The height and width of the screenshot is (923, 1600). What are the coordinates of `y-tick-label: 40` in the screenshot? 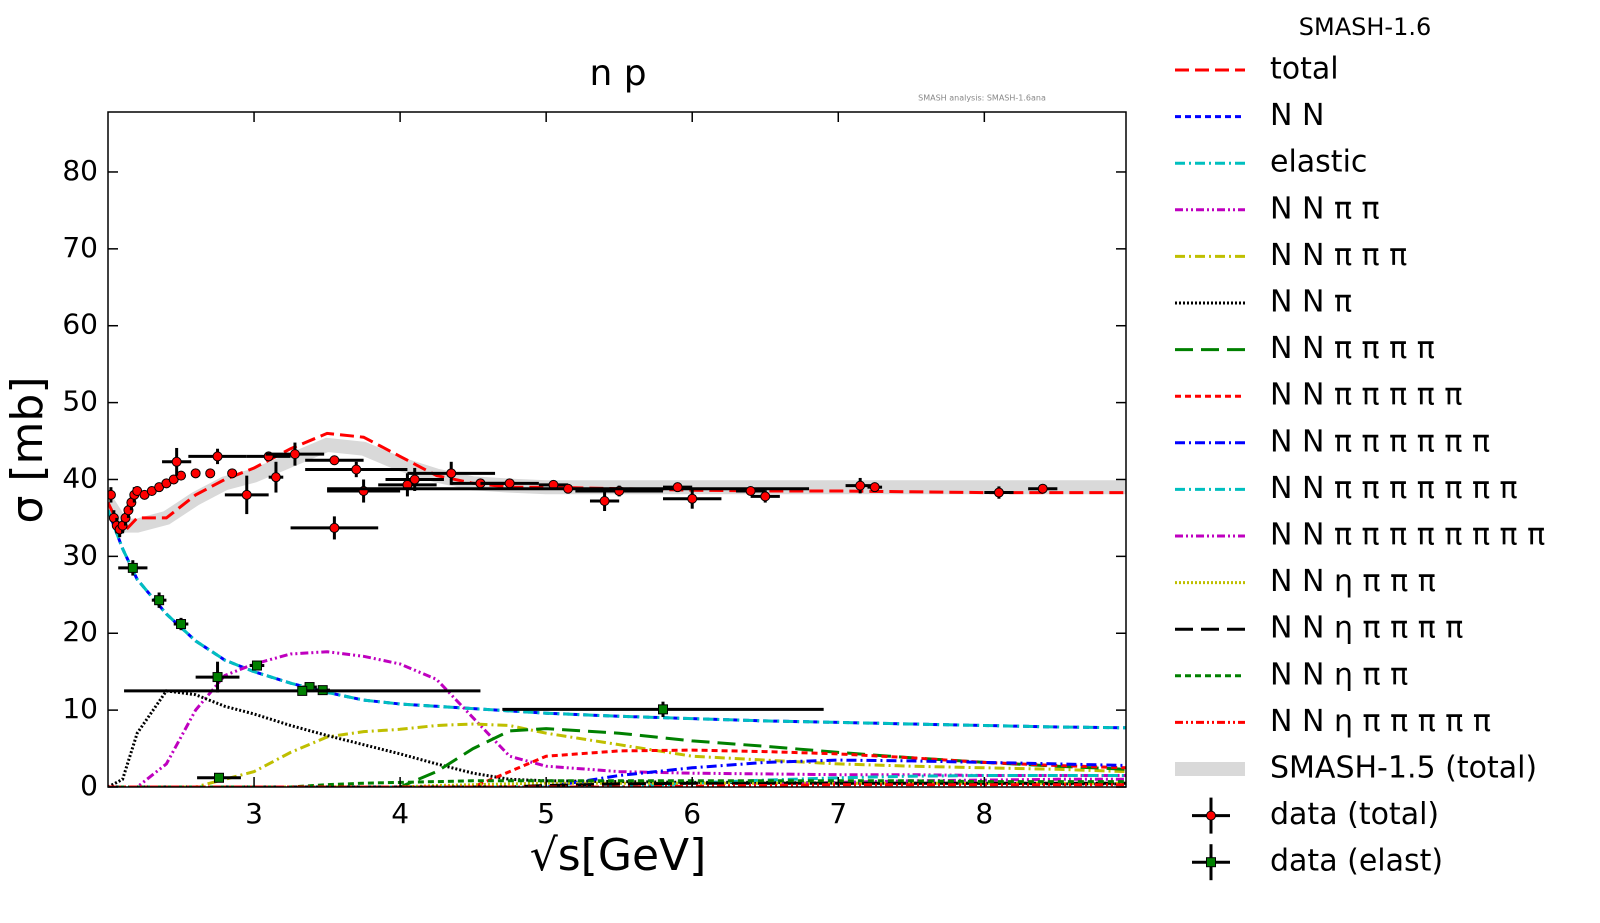 It's located at (80, 477).